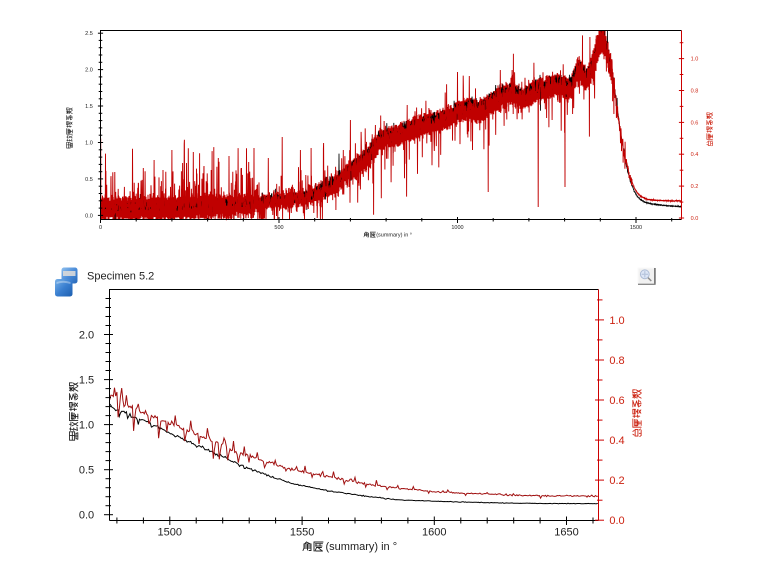  What do you see at coordinates (120, 277) in the screenshot?
I see `svg-text: Specimen 5.2` at bounding box center [120, 277].